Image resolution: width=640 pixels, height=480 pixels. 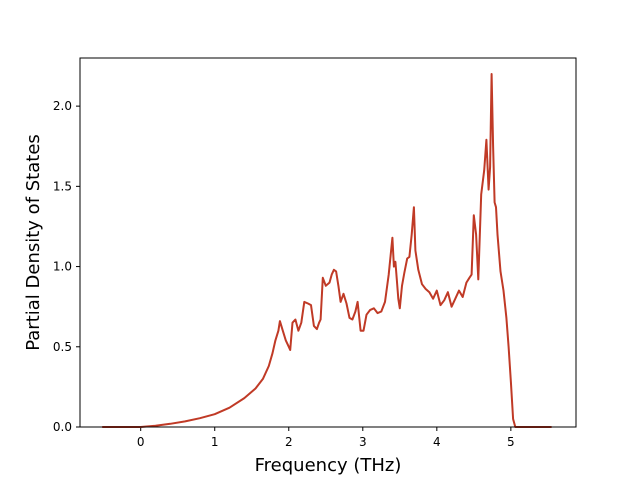 What do you see at coordinates (328, 465) in the screenshot?
I see `x-axis-title: Frequency (THz)` at bounding box center [328, 465].